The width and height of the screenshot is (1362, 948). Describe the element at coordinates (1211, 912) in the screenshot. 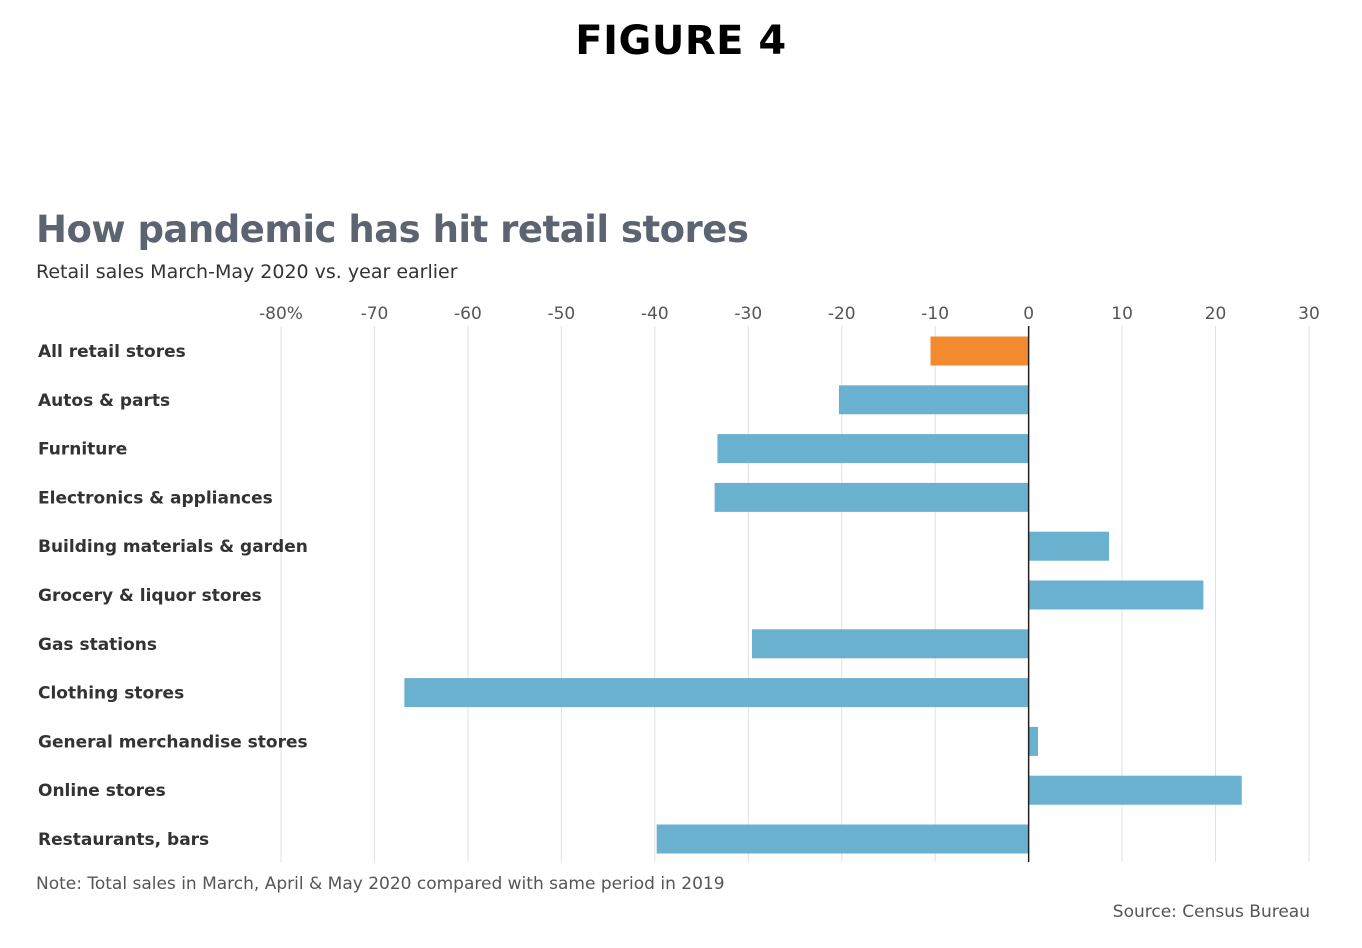

I see `chart-source: Source: Census Bureau` at that location.